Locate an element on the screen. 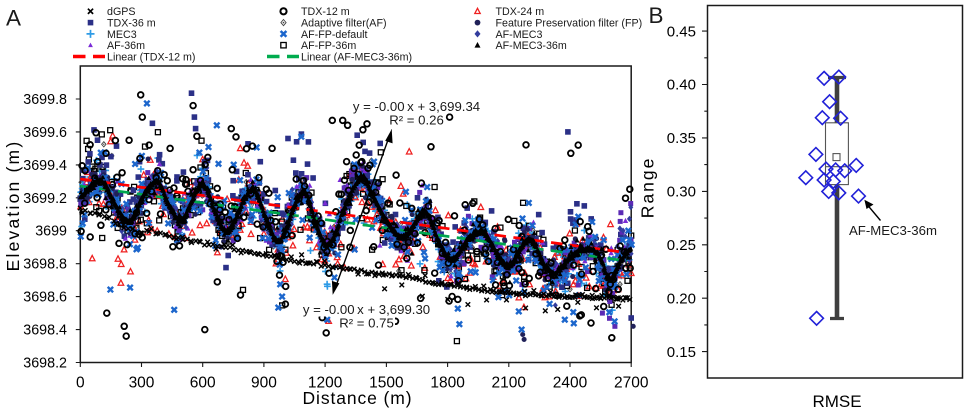  svg-text: AF-MEC3 is located at coordinates (519, 35).